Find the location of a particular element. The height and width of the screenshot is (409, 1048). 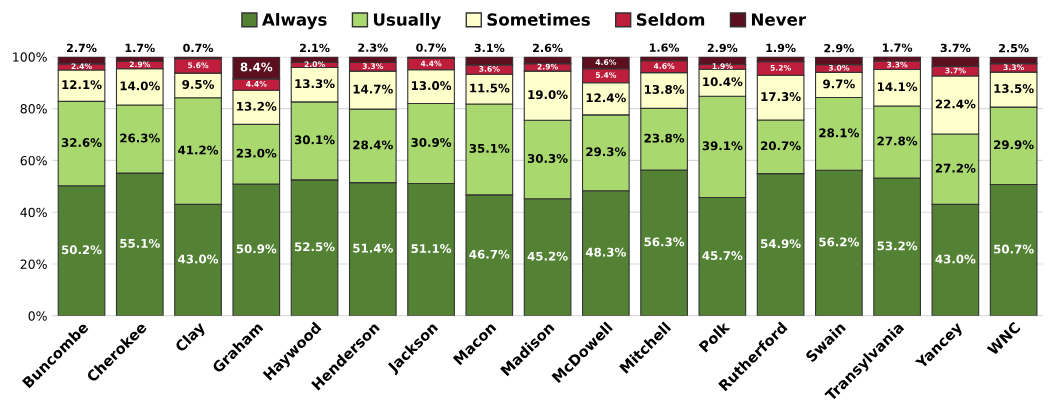

data-label: 12.1% is located at coordinates (82, 85).